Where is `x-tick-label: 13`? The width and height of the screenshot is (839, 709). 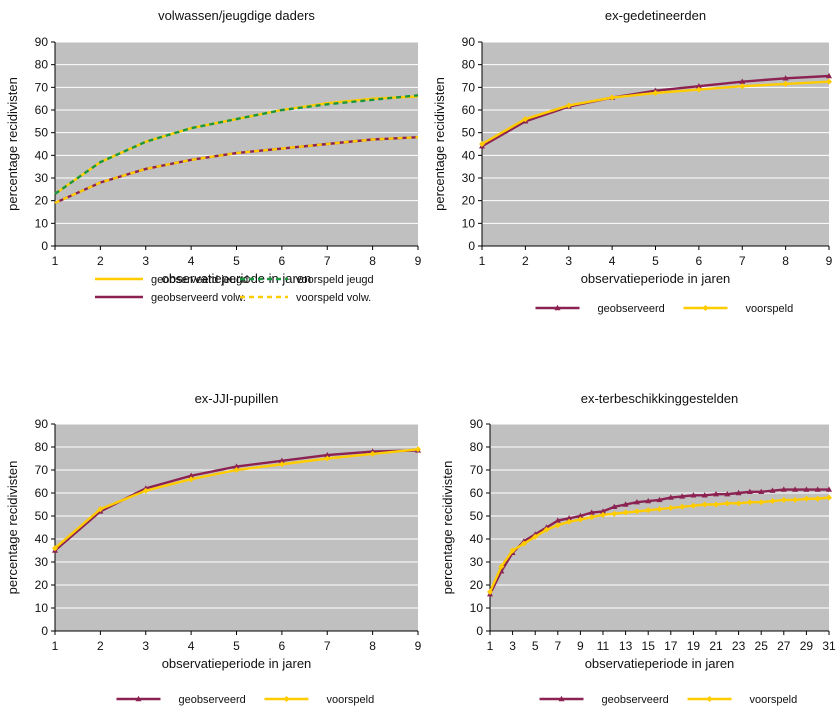 x-tick-label: 13 is located at coordinates (626, 646).